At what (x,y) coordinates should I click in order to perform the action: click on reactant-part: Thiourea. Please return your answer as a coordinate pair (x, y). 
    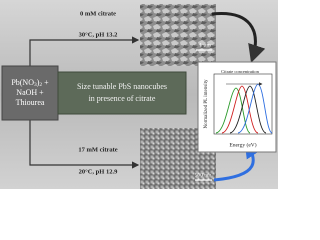
    Looking at the image, I should click on (30, 102).